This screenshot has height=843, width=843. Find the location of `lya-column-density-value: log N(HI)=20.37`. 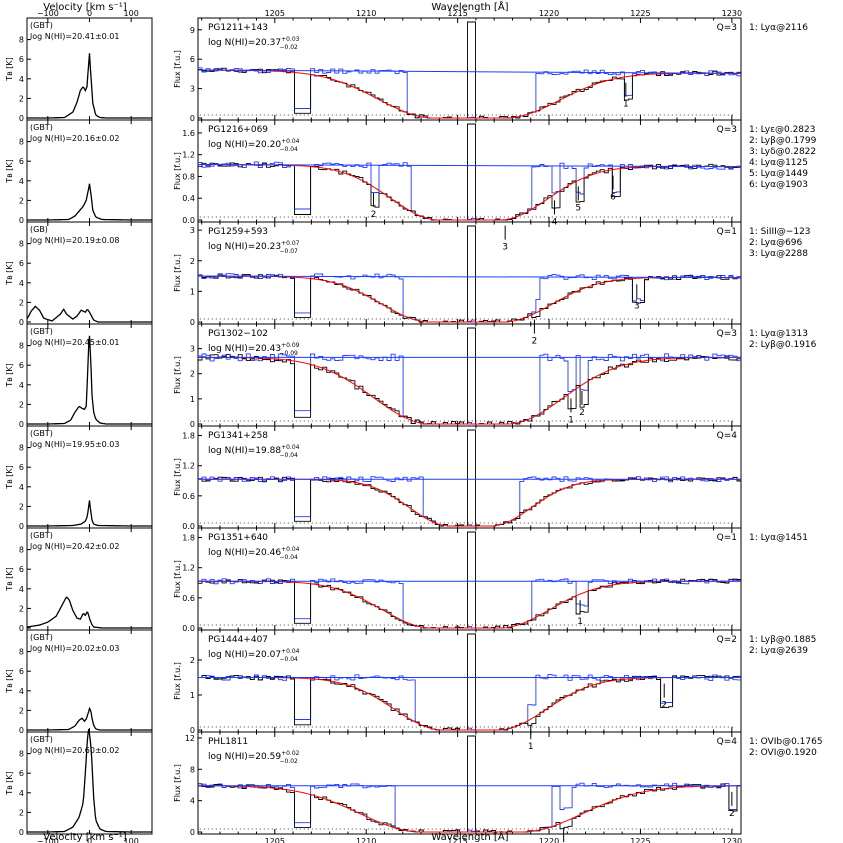

lya-column-density-value: log N(HI)=20.37 is located at coordinates (244, 43).